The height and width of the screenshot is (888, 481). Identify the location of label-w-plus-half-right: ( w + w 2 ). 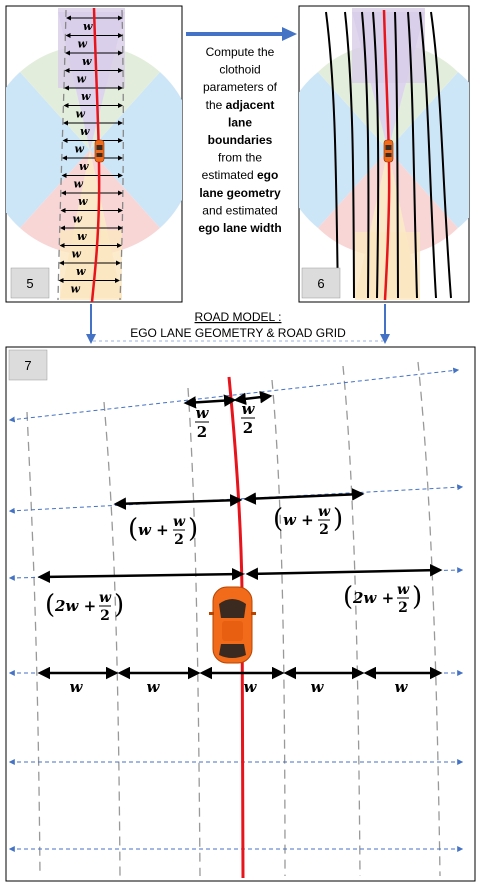
(308, 521).